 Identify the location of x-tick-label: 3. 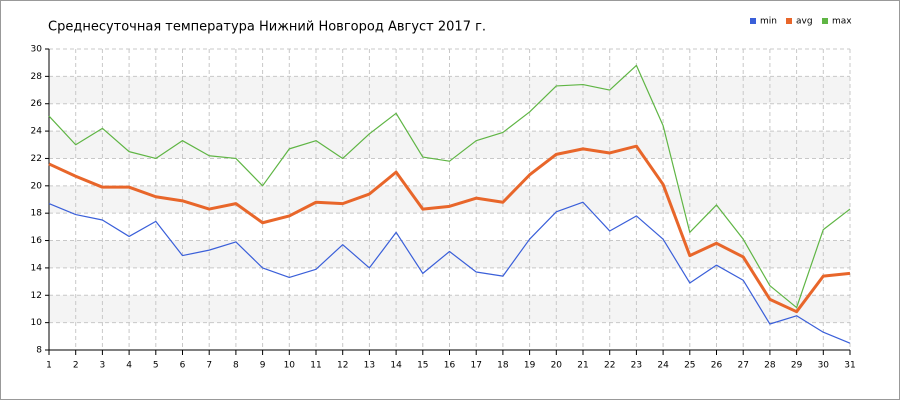
(103, 366).